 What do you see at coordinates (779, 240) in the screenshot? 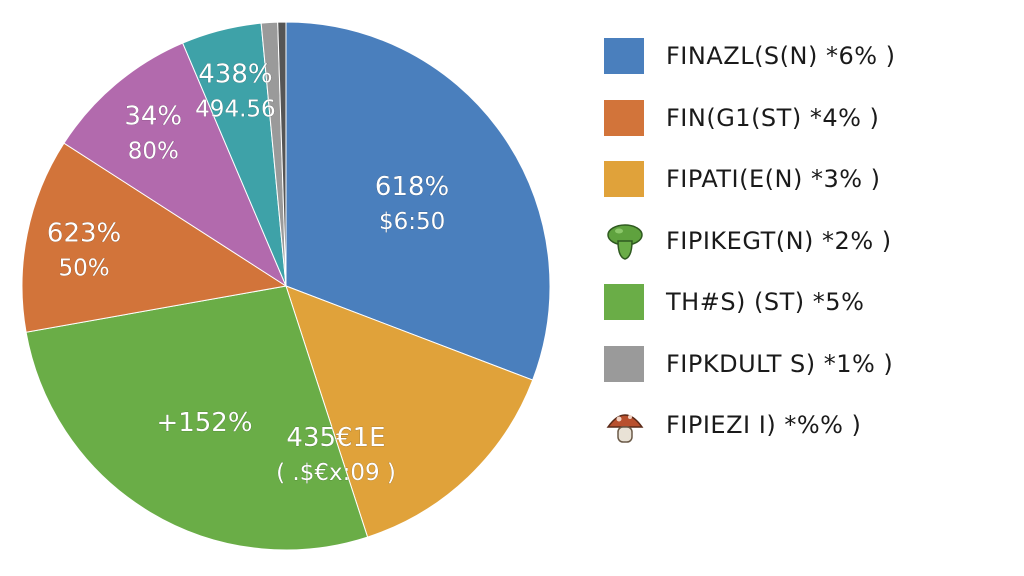
I see `legend-label: FIPIKEGT(N) *2% )` at bounding box center [779, 240].